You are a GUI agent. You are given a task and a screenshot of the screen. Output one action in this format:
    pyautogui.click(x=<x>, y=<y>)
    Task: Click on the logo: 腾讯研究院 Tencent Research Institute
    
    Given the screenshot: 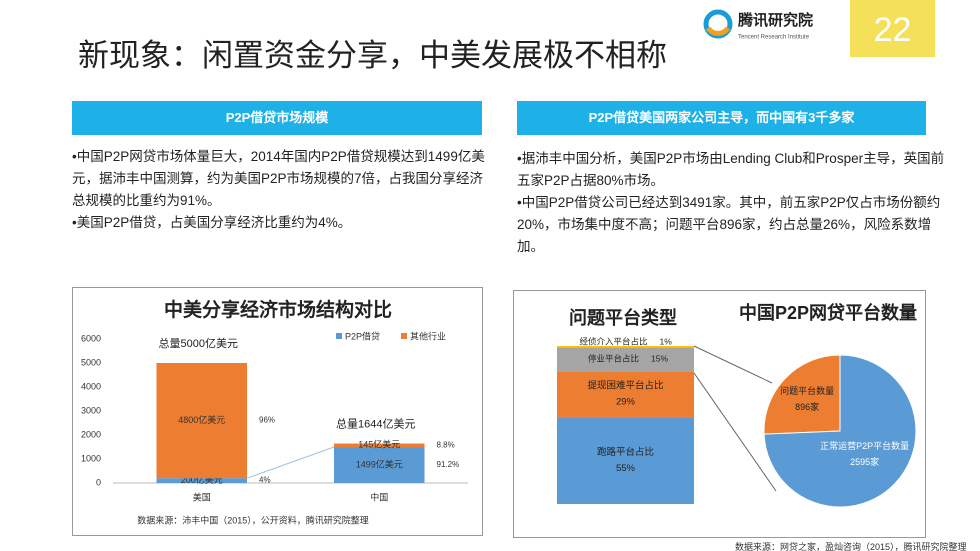 What is the action you would take?
    pyautogui.click(x=758, y=25)
    